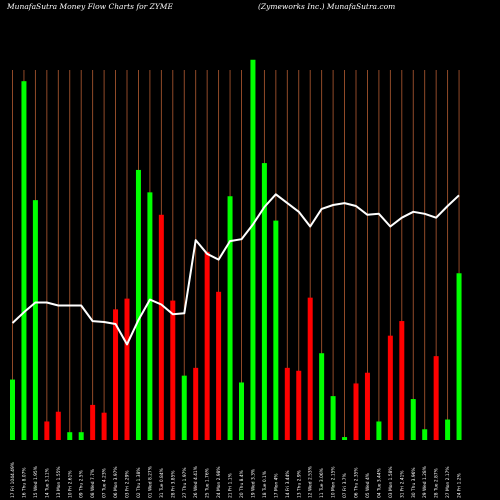 This screenshot has width=500, height=500. Describe the element at coordinates (13, 480) in the screenshot. I see `x-tick-label: 17 Fri 1044.49%` at that location.